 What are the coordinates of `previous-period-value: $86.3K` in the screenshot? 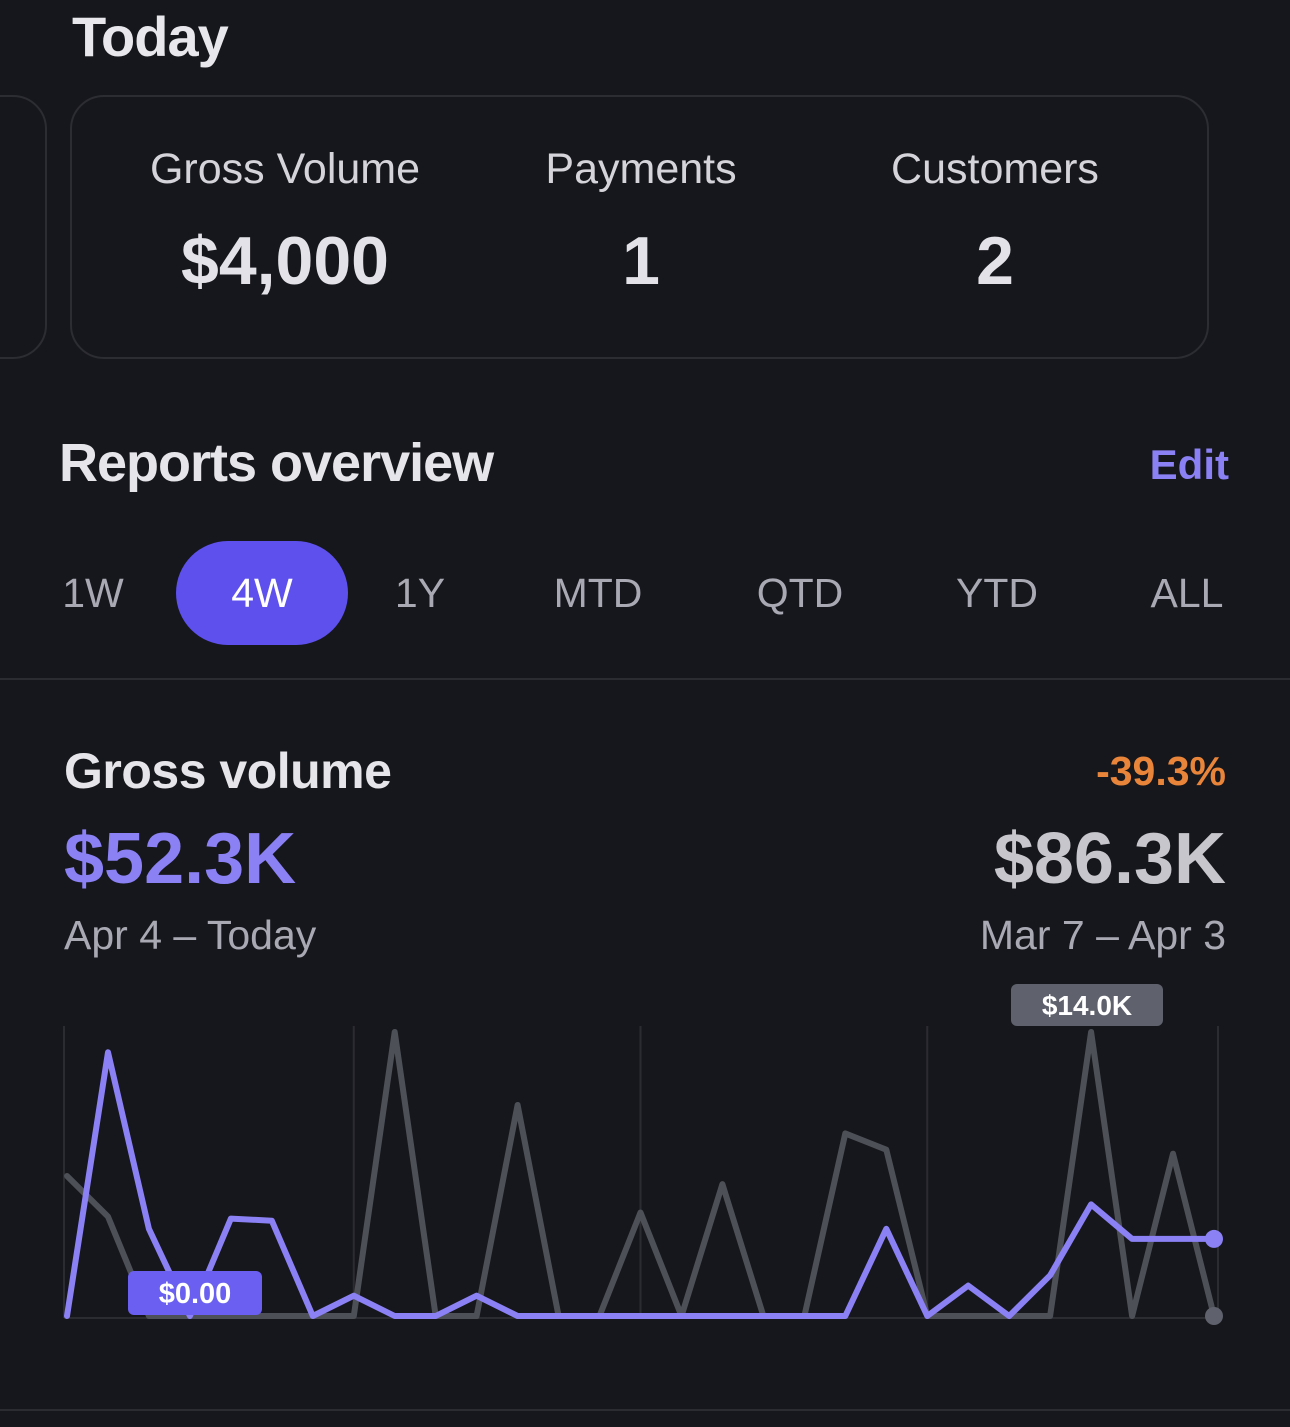 It's located at (1109, 859).